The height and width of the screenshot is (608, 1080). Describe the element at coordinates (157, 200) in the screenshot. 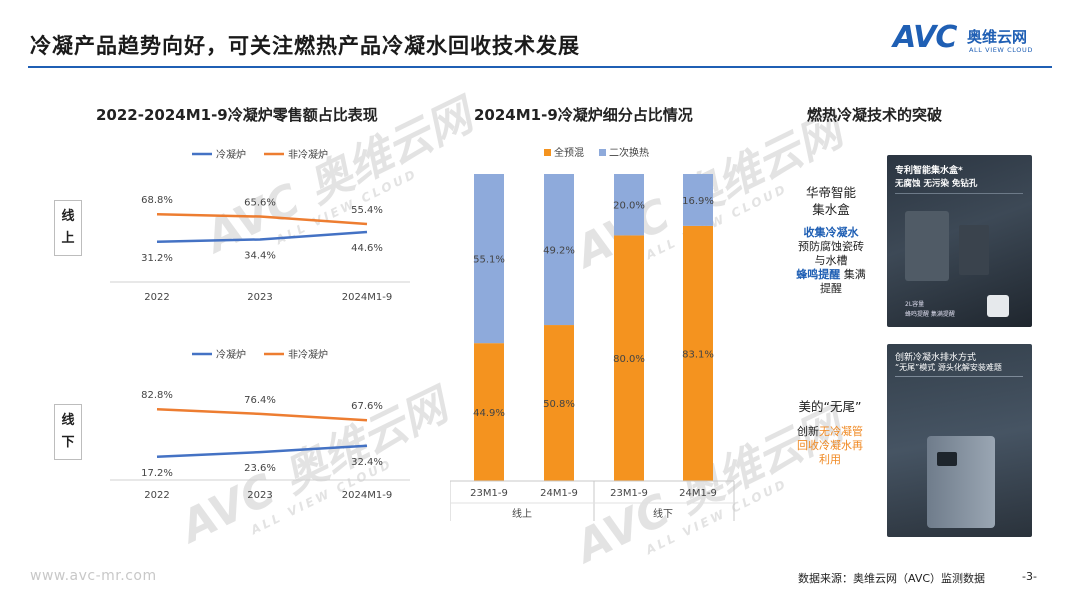

I see `data-label: 68.8%` at that location.